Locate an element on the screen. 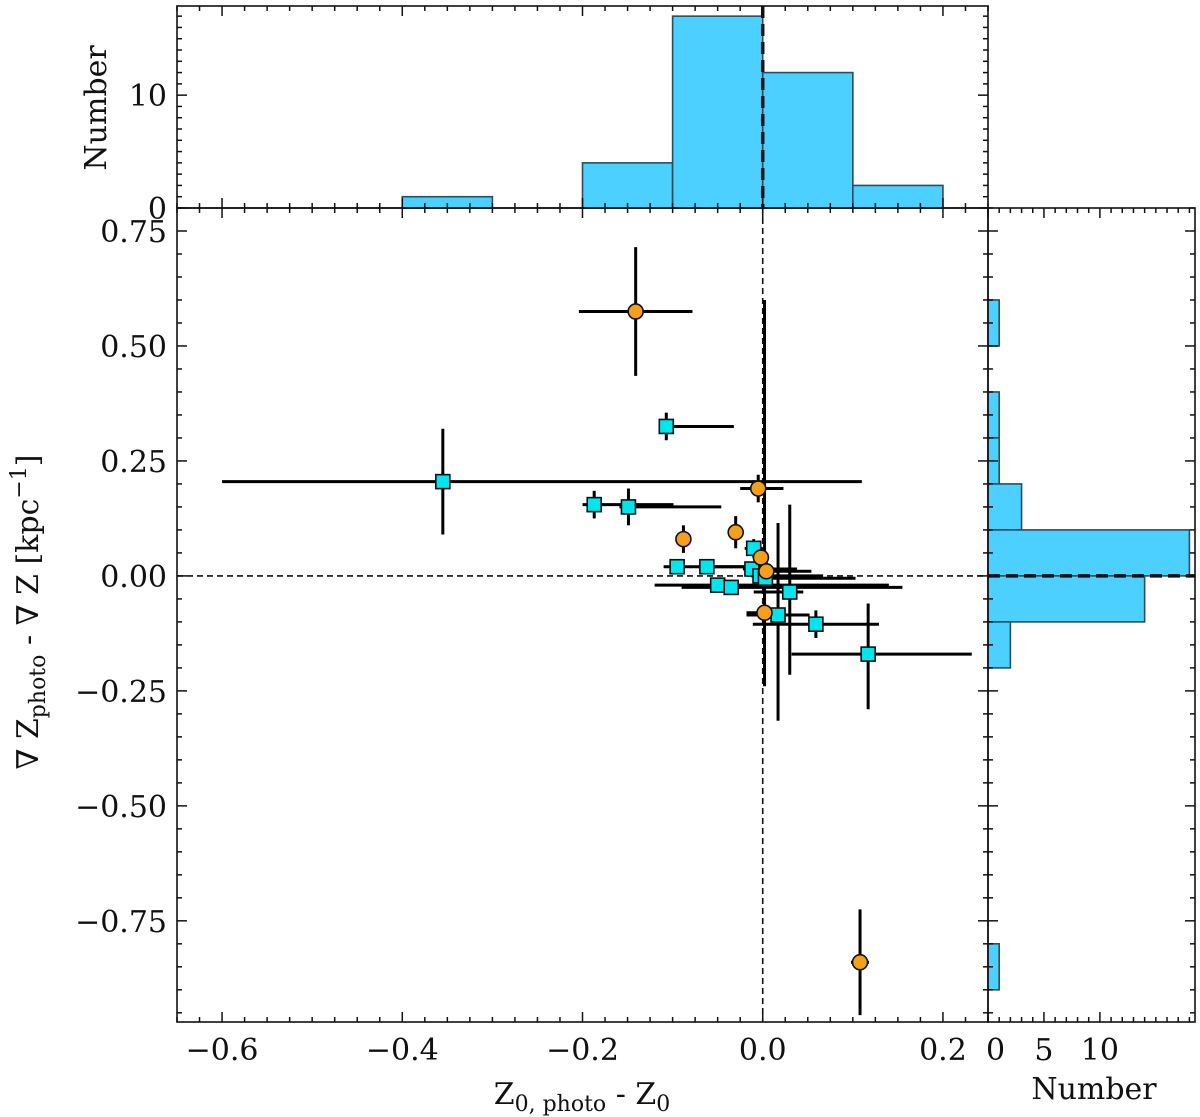  right-histogram-panel: 0 5 10 is located at coordinates (1091, 637).